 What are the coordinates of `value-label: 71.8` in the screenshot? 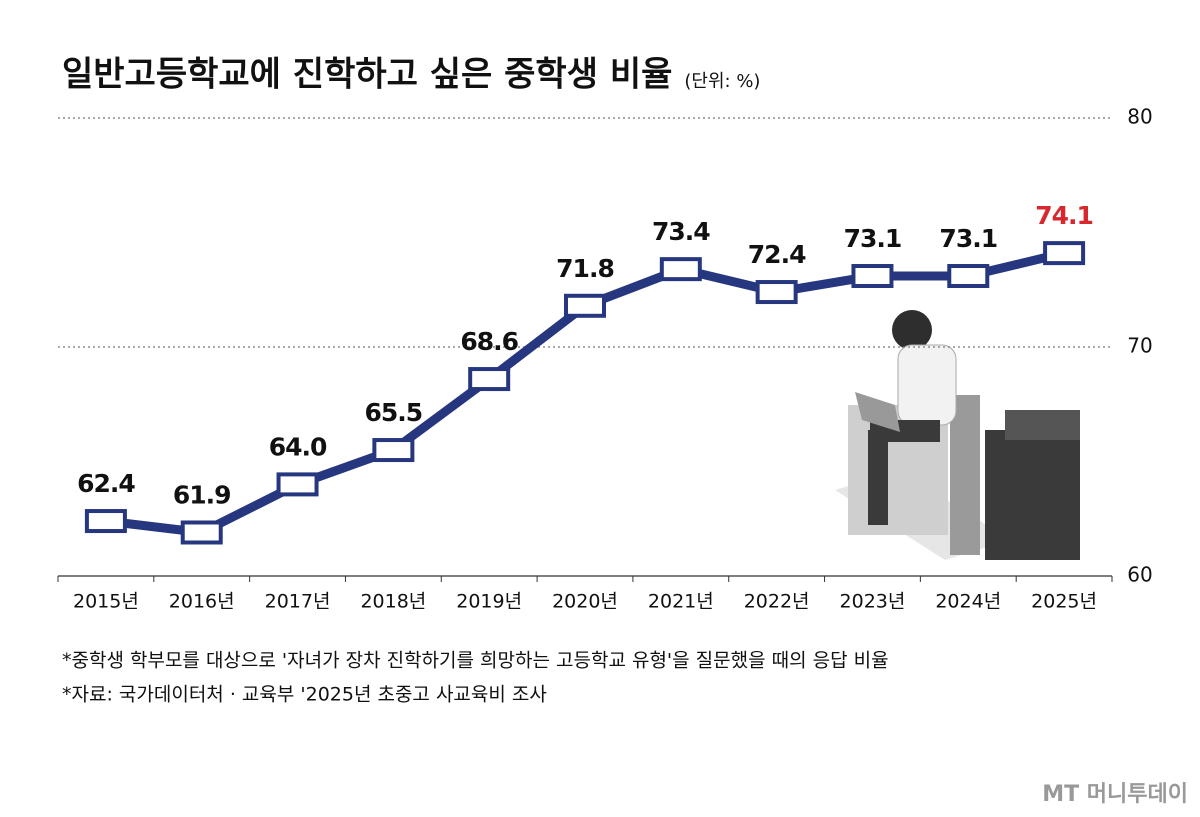 It's located at (585, 268).